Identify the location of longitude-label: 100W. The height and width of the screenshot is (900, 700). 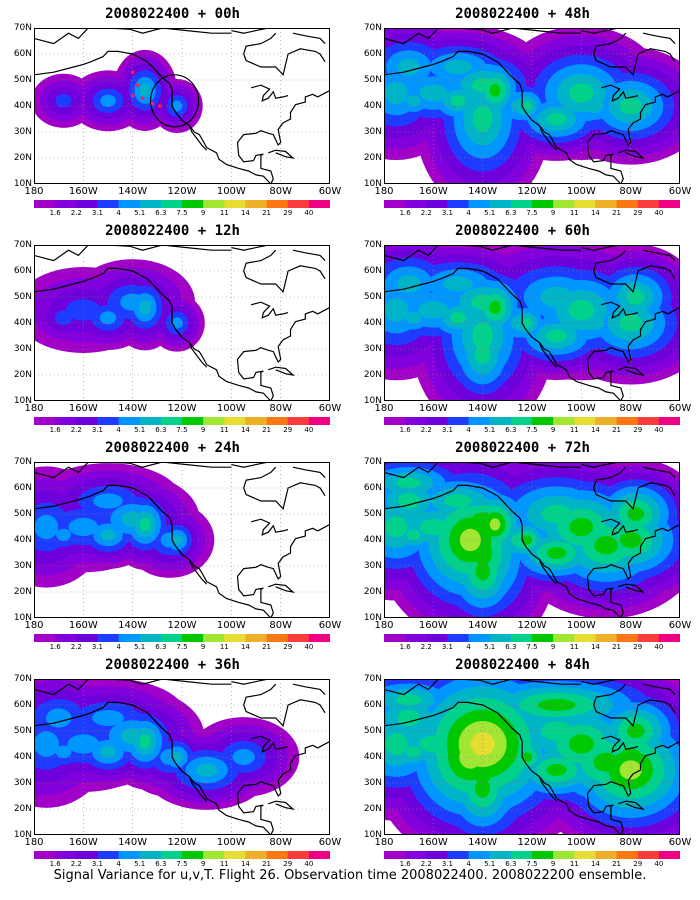
(231, 408).